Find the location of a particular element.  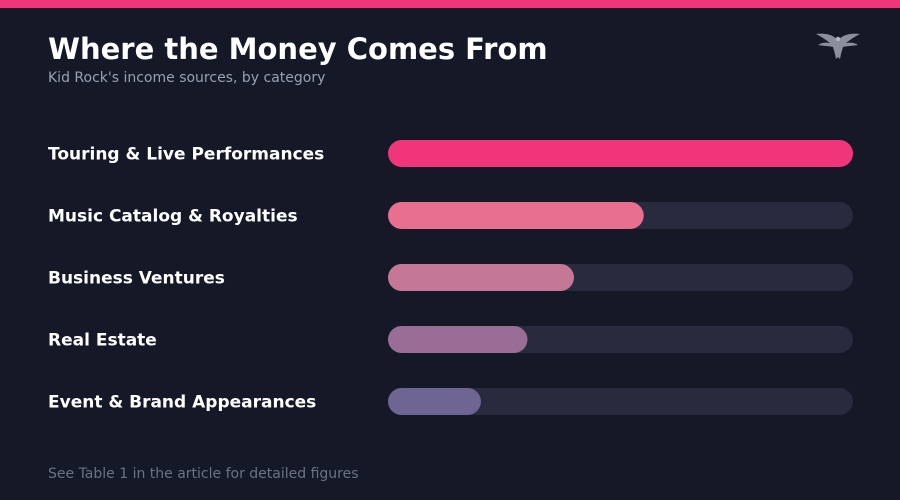

eagle-icon is located at coordinates (838, 46).